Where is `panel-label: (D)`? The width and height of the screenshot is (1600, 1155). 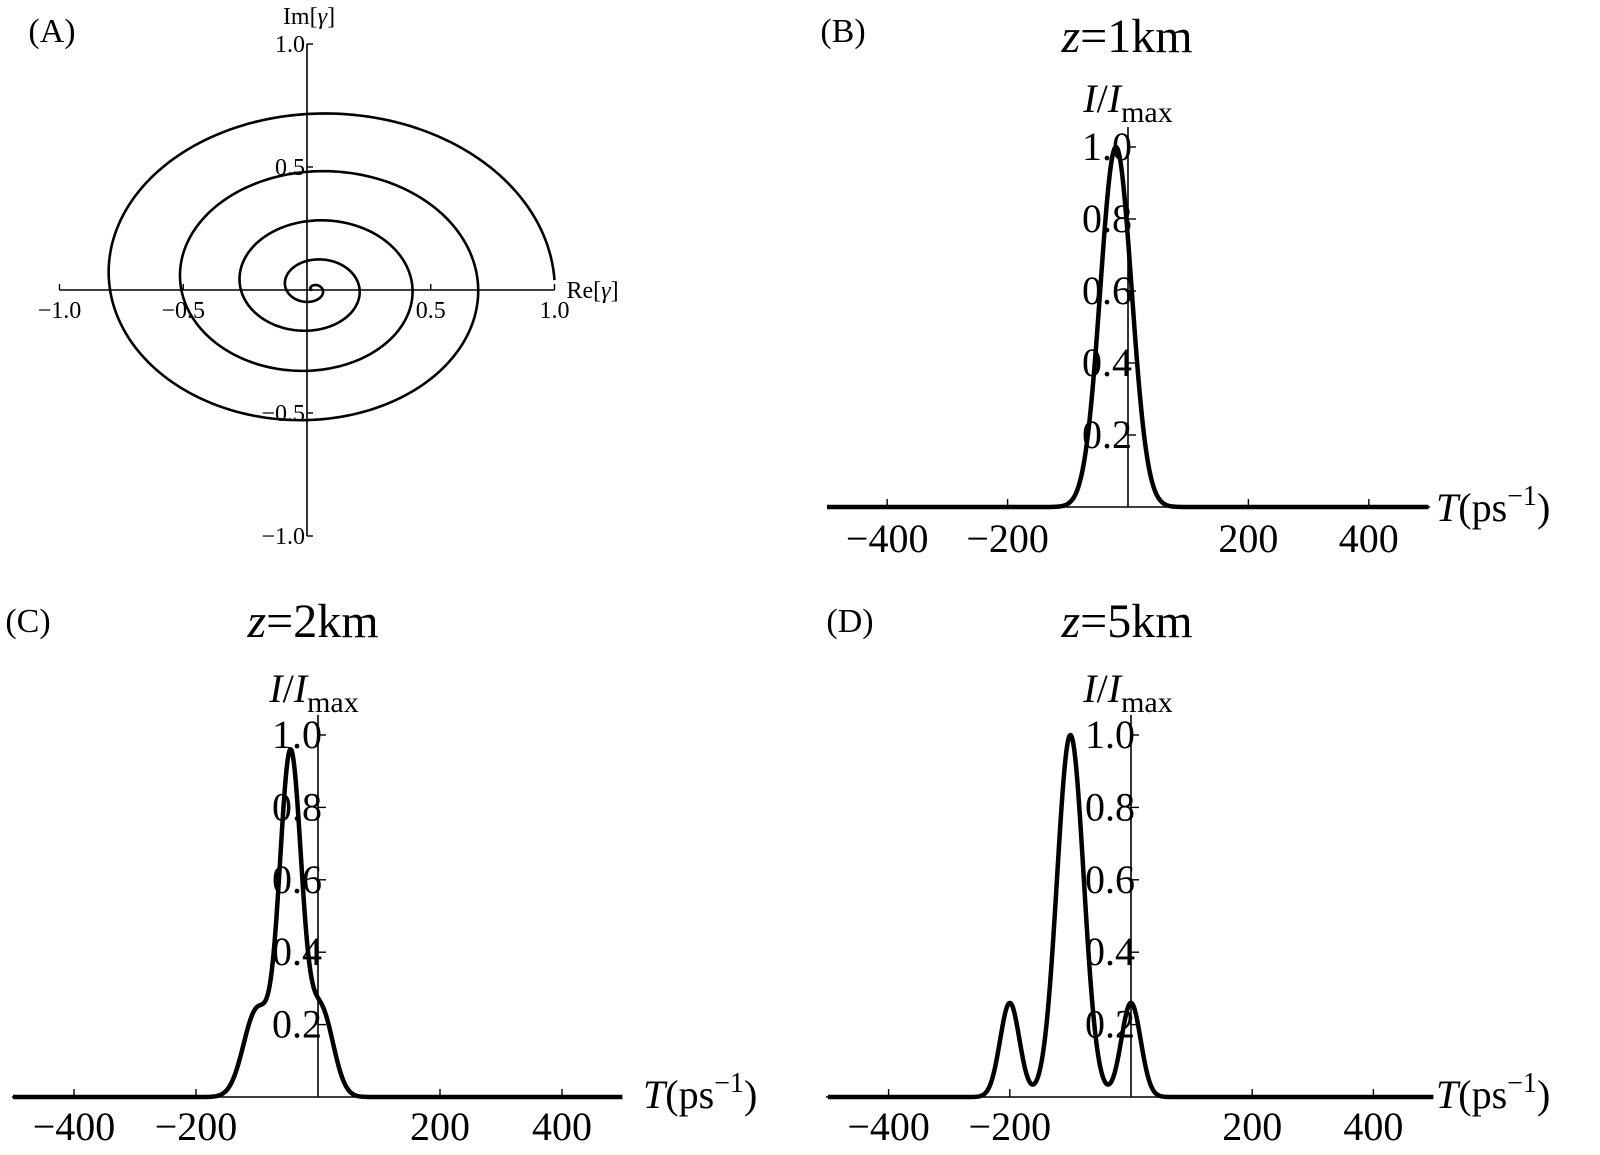 panel-label: (D) is located at coordinates (849, 621).